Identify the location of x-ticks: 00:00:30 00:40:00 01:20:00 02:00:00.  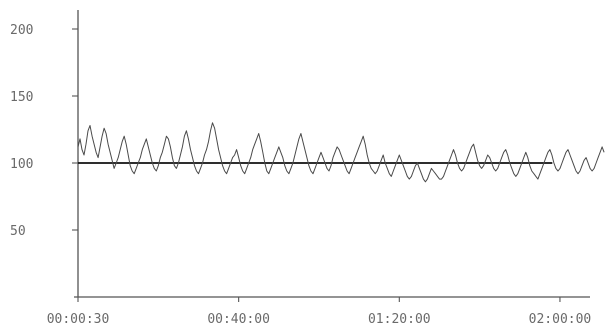
(319, 312).